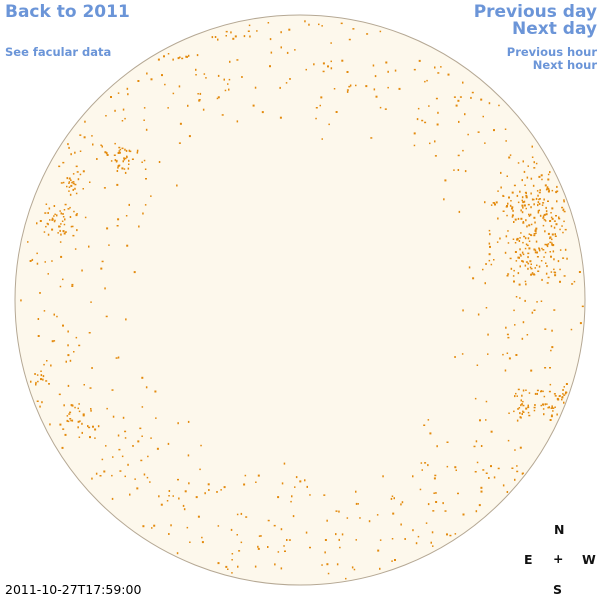  What do you see at coordinates (535, 12) in the screenshot?
I see `previous-day-link: Previous day` at bounding box center [535, 12].